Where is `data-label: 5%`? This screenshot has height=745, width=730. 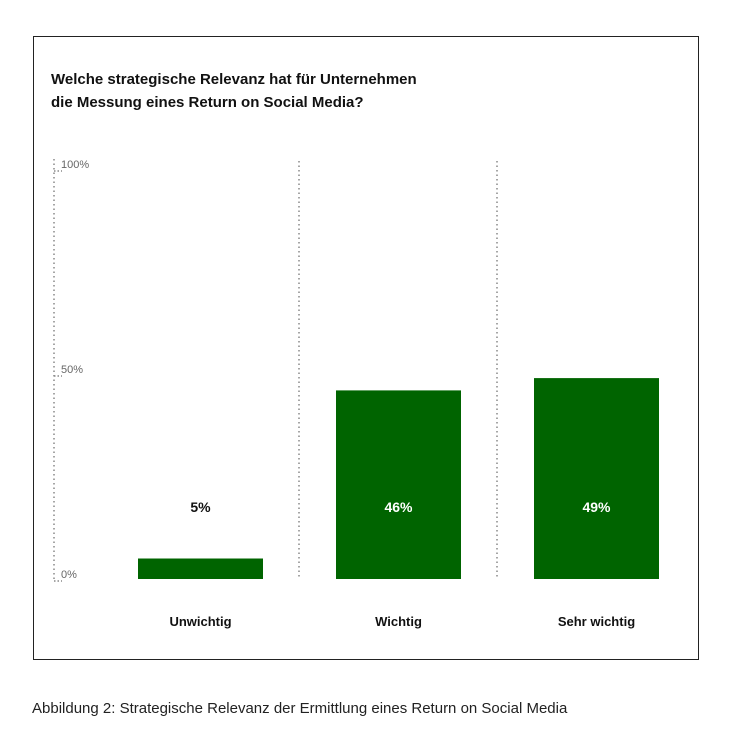 data-label: 5% is located at coordinates (200, 507).